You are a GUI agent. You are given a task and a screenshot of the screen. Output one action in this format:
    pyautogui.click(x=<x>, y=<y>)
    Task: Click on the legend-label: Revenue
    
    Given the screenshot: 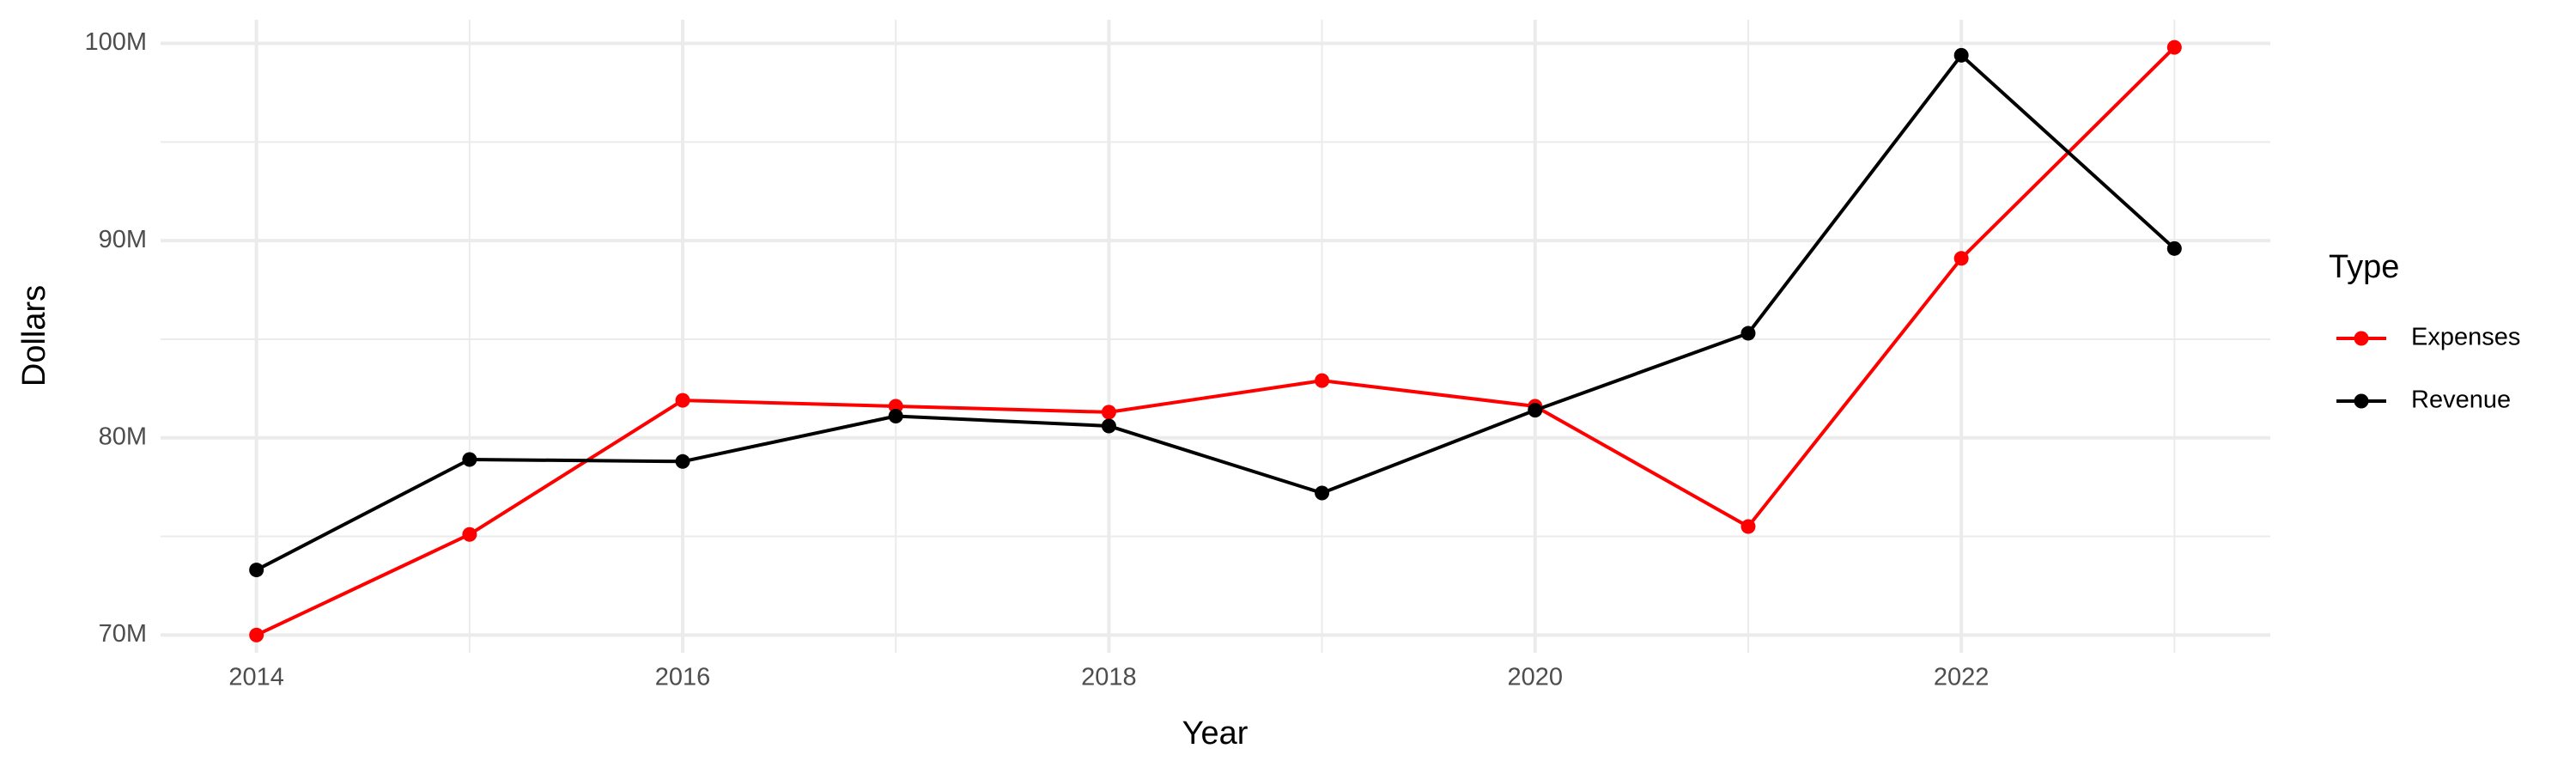 What is the action you would take?
    pyautogui.click(x=2461, y=400)
    